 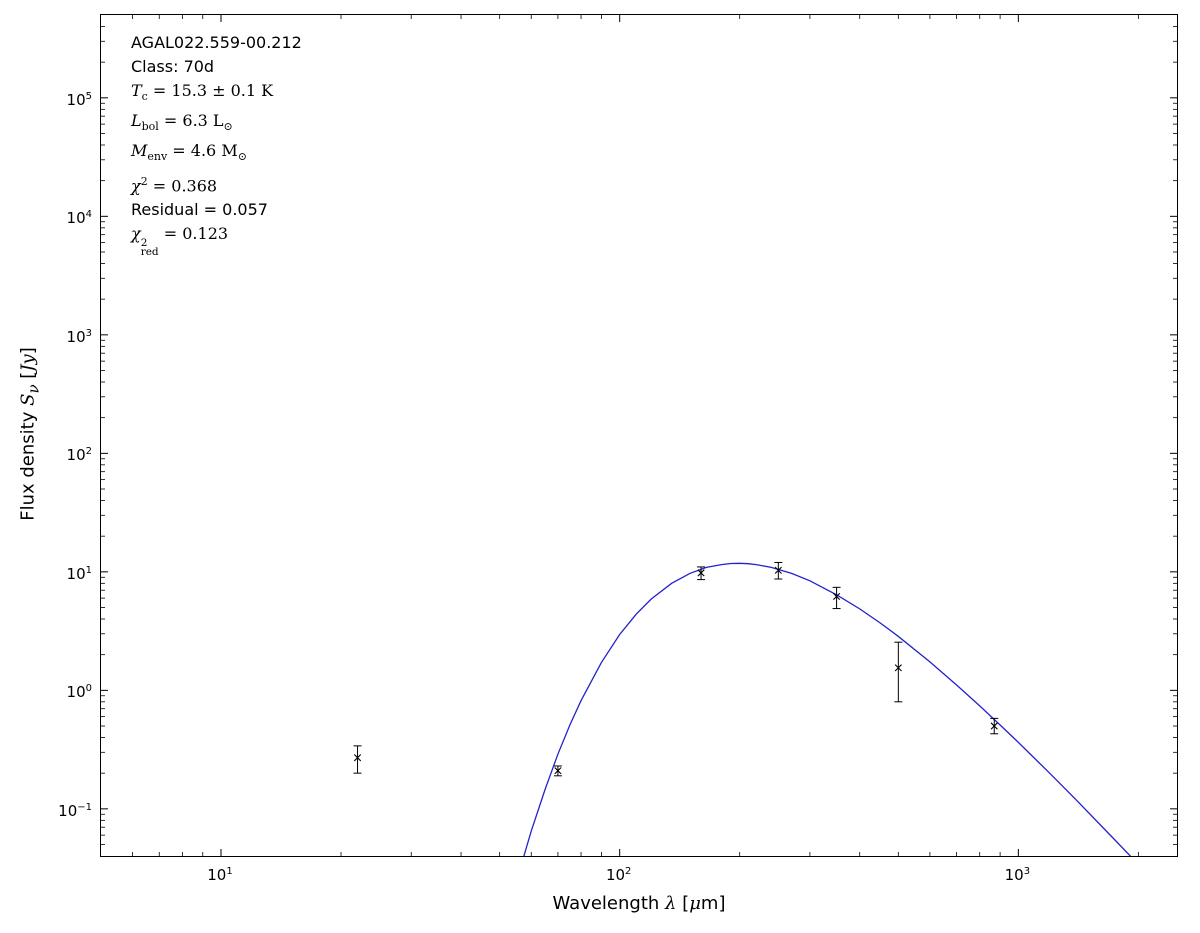 I want to click on m-subscript: env, so click(x=157, y=157).